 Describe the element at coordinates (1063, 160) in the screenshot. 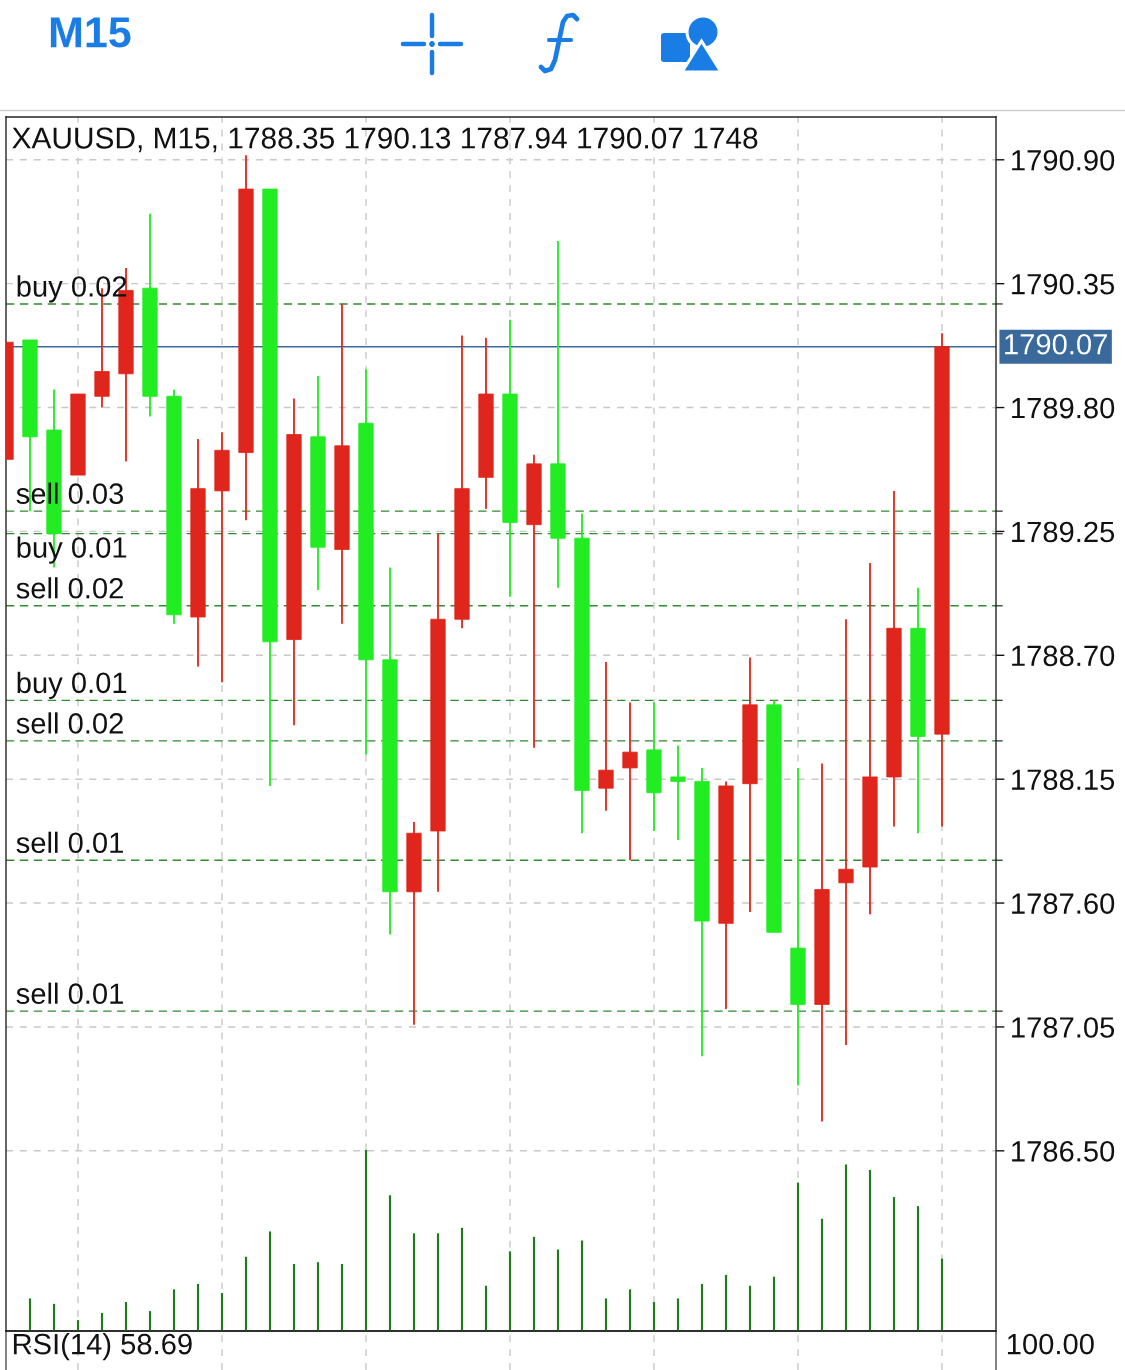

I see `y-tick-label: 1790.90` at that location.